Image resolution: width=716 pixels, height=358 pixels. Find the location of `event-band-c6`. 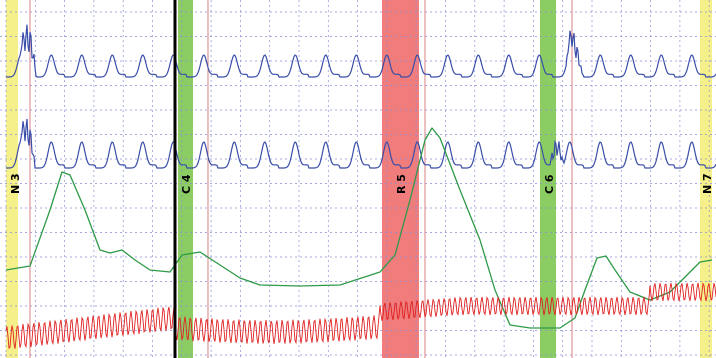

event-band-c6 is located at coordinates (548, 179).